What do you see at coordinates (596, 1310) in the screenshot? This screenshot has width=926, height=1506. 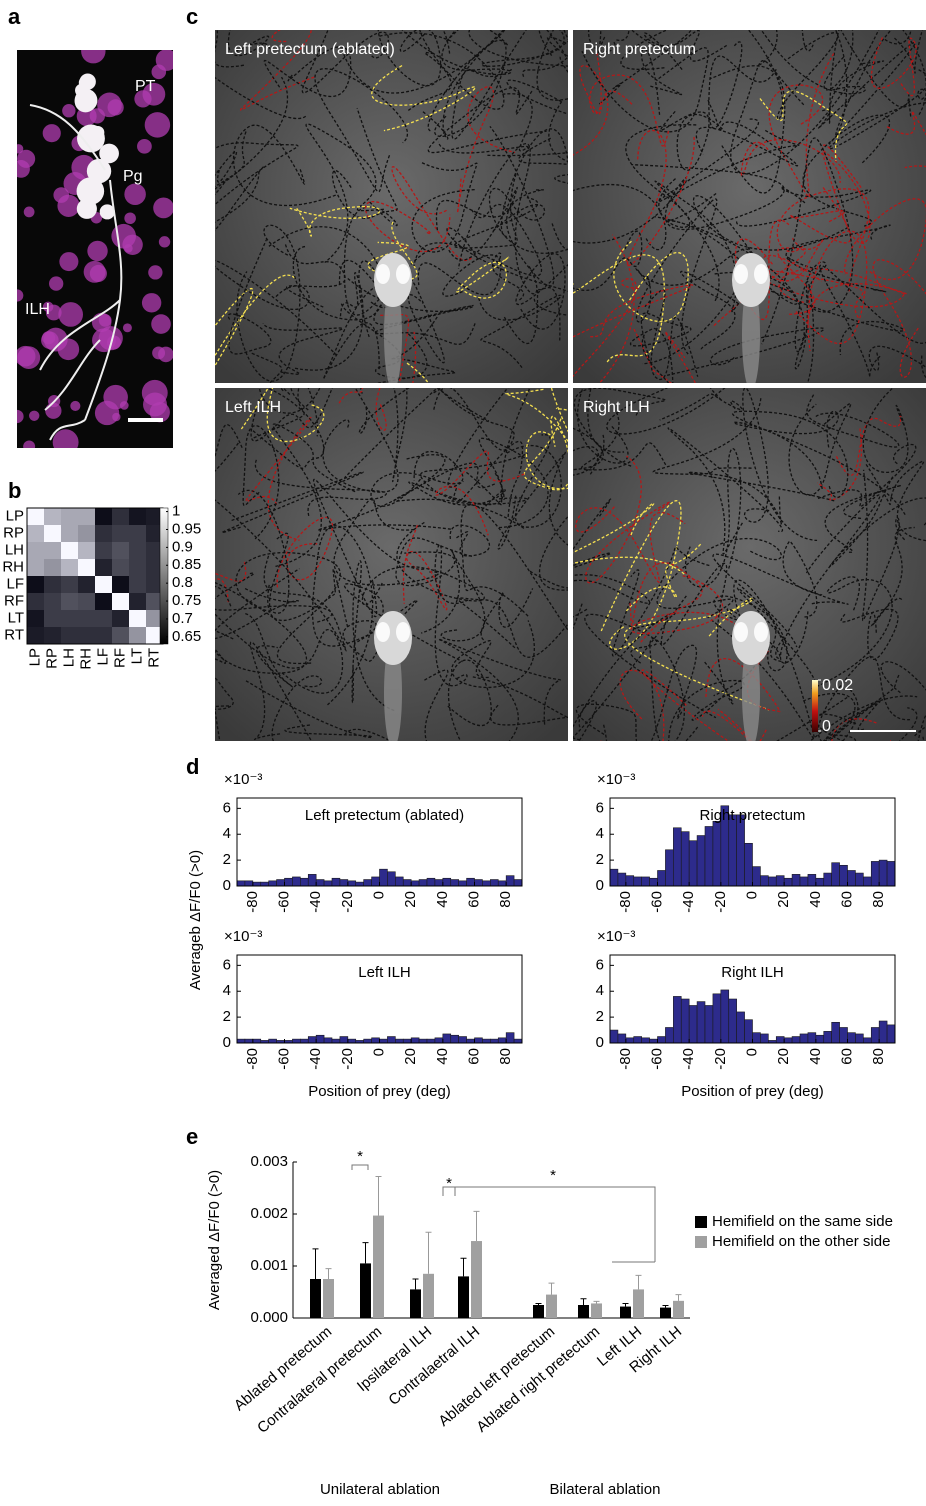 I see `bar` at bounding box center [596, 1310].